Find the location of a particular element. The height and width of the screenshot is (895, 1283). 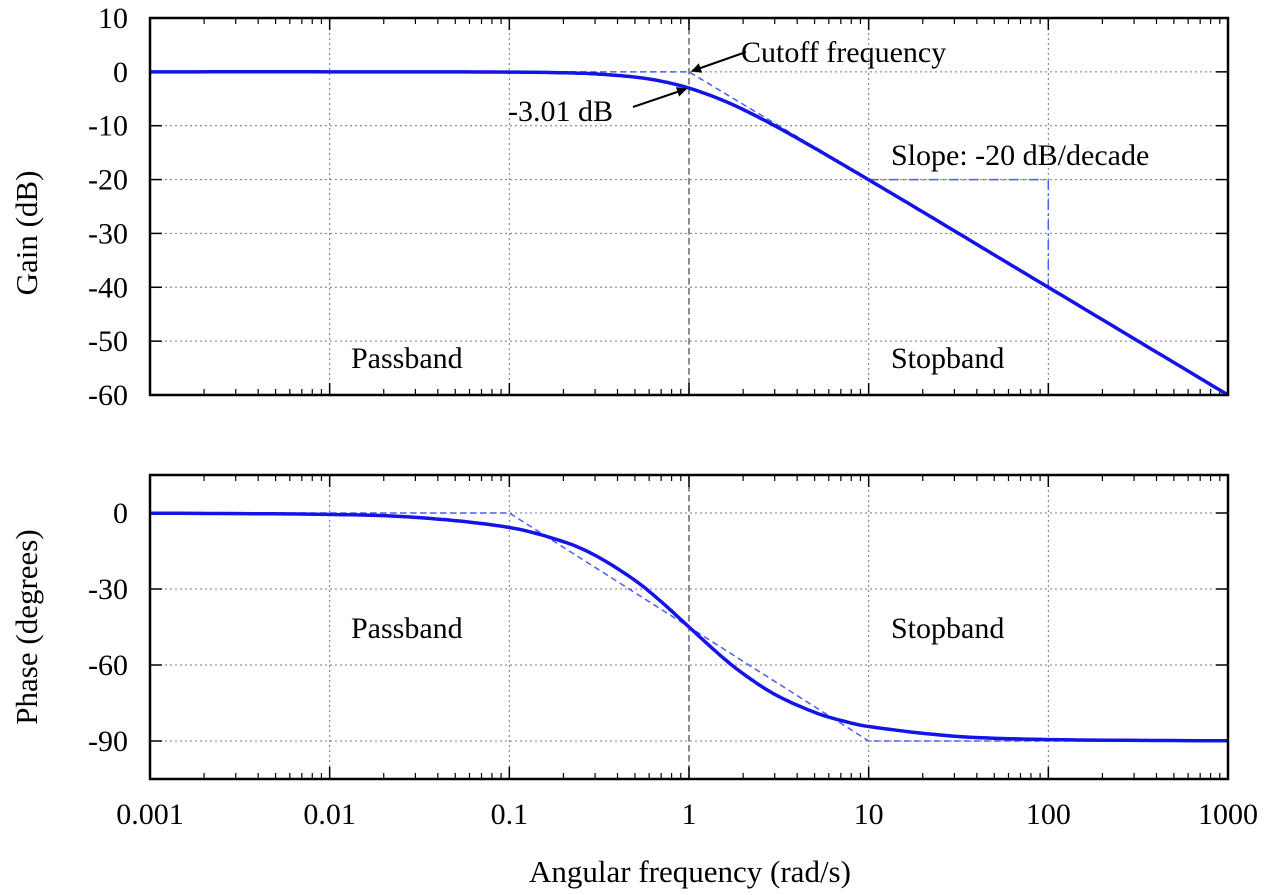

cutoff-arrow is located at coordinates (719, 62).